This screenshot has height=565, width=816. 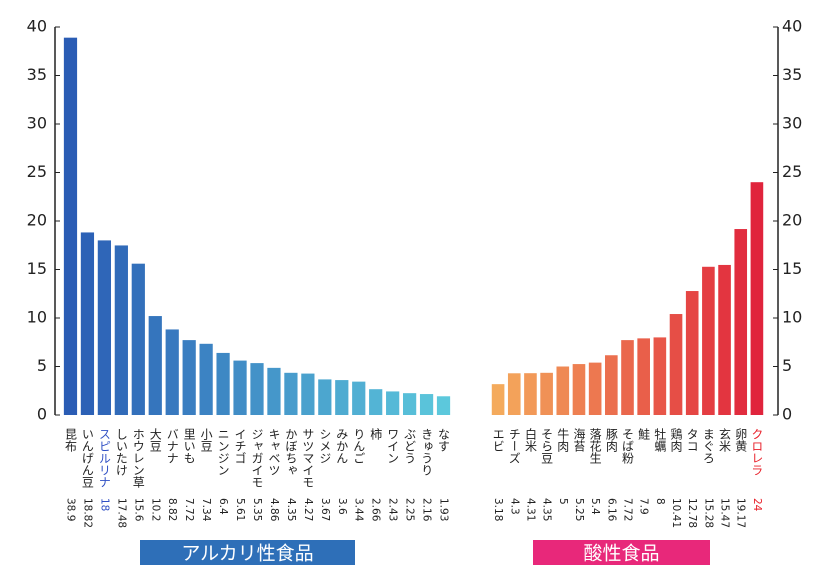 What do you see at coordinates (444, 440) in the screenshot?
I see `category-label: なす` at bounding box center [444, 440].